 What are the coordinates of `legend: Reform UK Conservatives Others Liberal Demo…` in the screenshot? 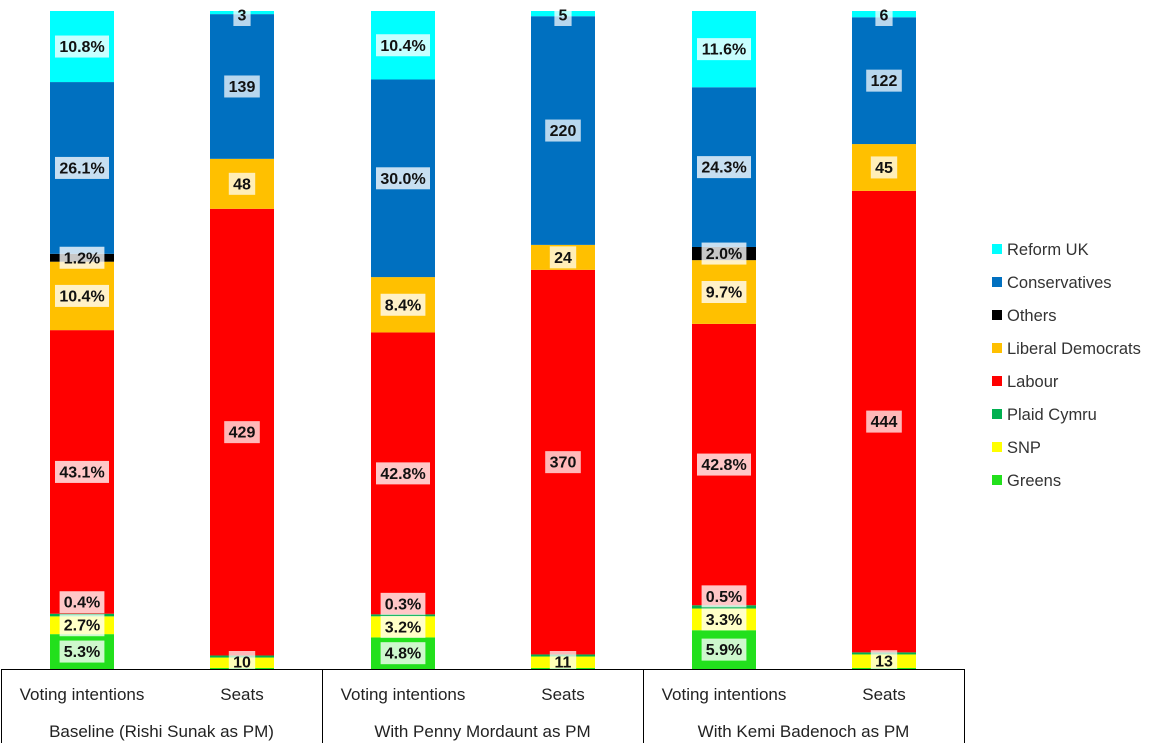 It's located at (1066, 365).